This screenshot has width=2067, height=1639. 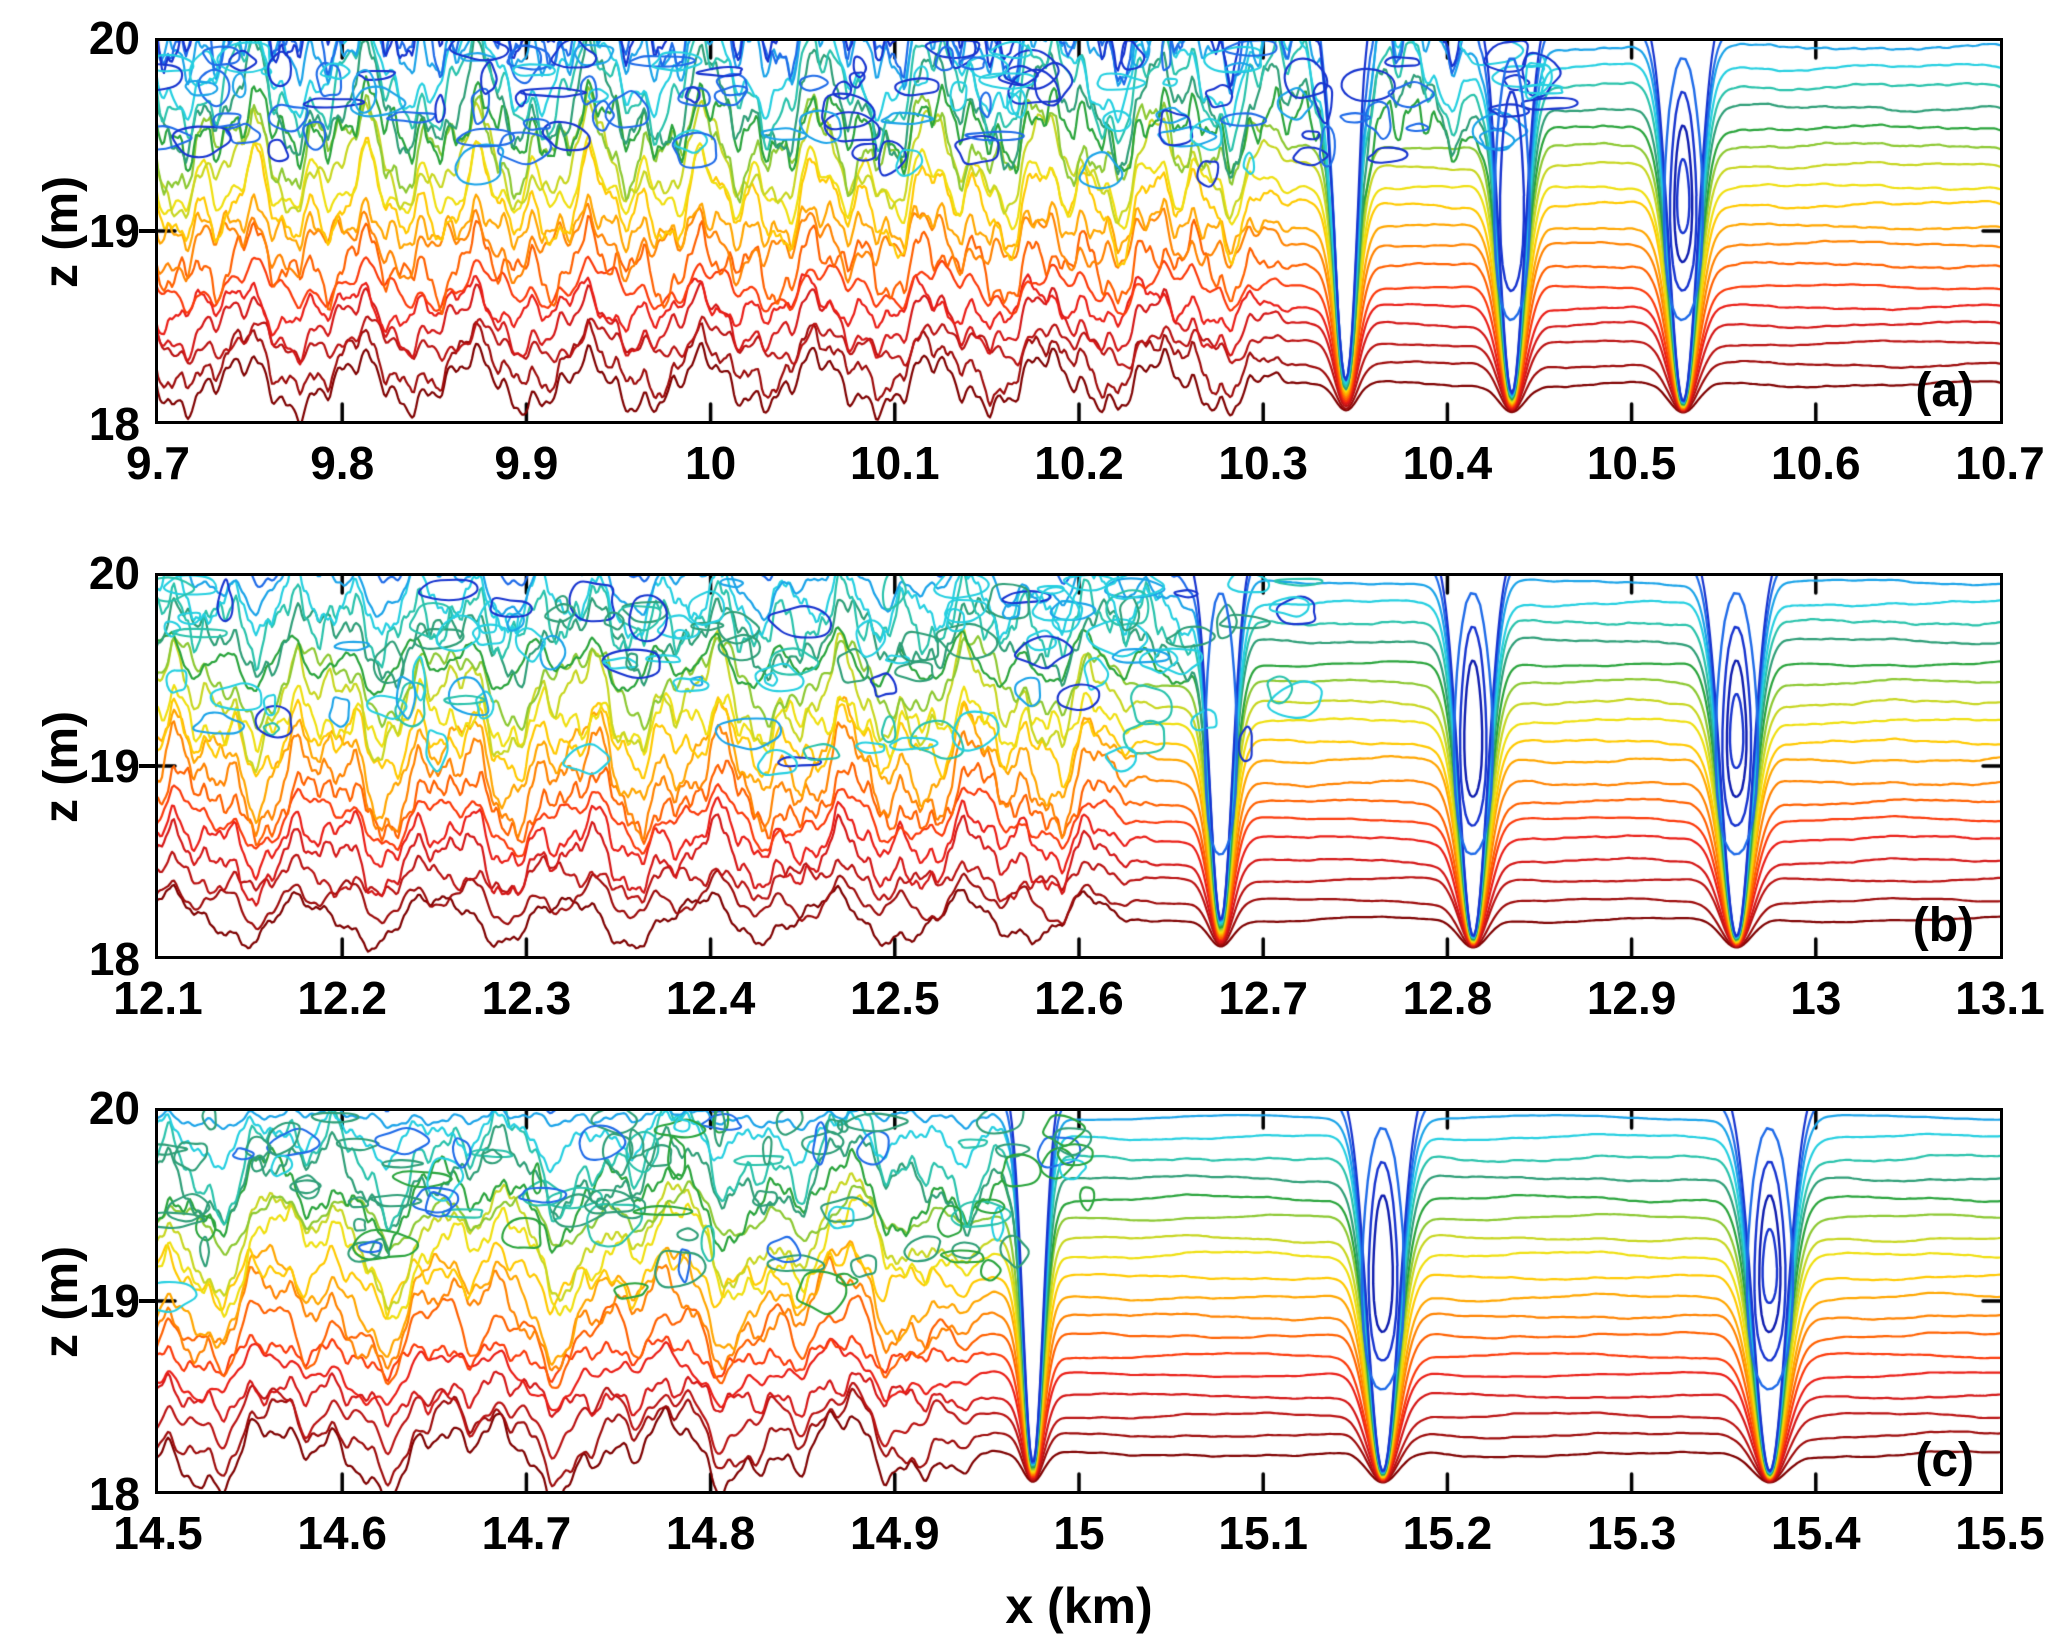 I want to click on x-tick-label: 12.1, so click(x=158, y=998).